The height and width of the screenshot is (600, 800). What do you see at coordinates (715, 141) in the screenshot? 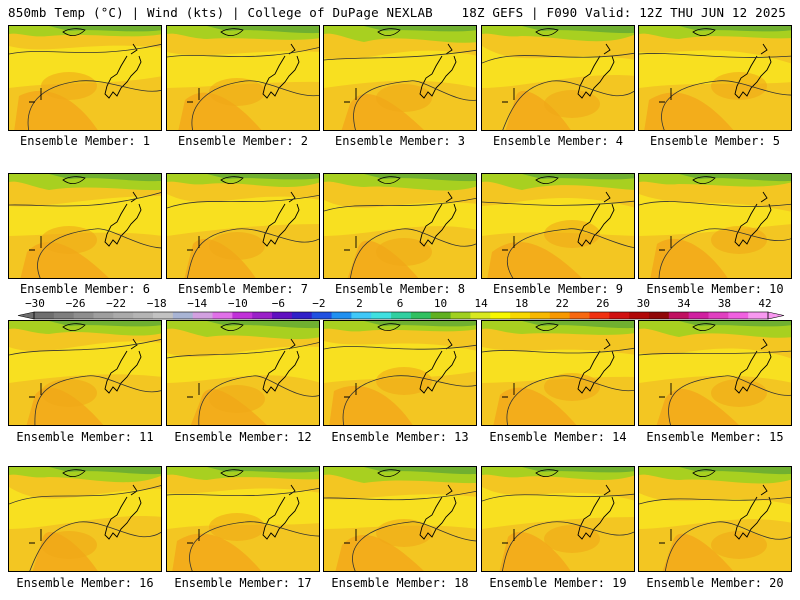
I see `ensemble-member-label: Ensemble Member: 5` at bounding box center [715, 141].